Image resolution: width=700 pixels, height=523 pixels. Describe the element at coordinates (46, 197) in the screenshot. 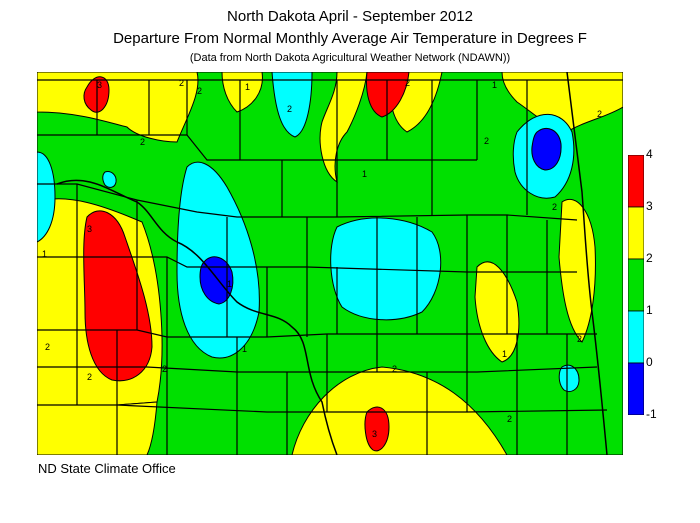

I see `cyan-region-west-edge` at that location.